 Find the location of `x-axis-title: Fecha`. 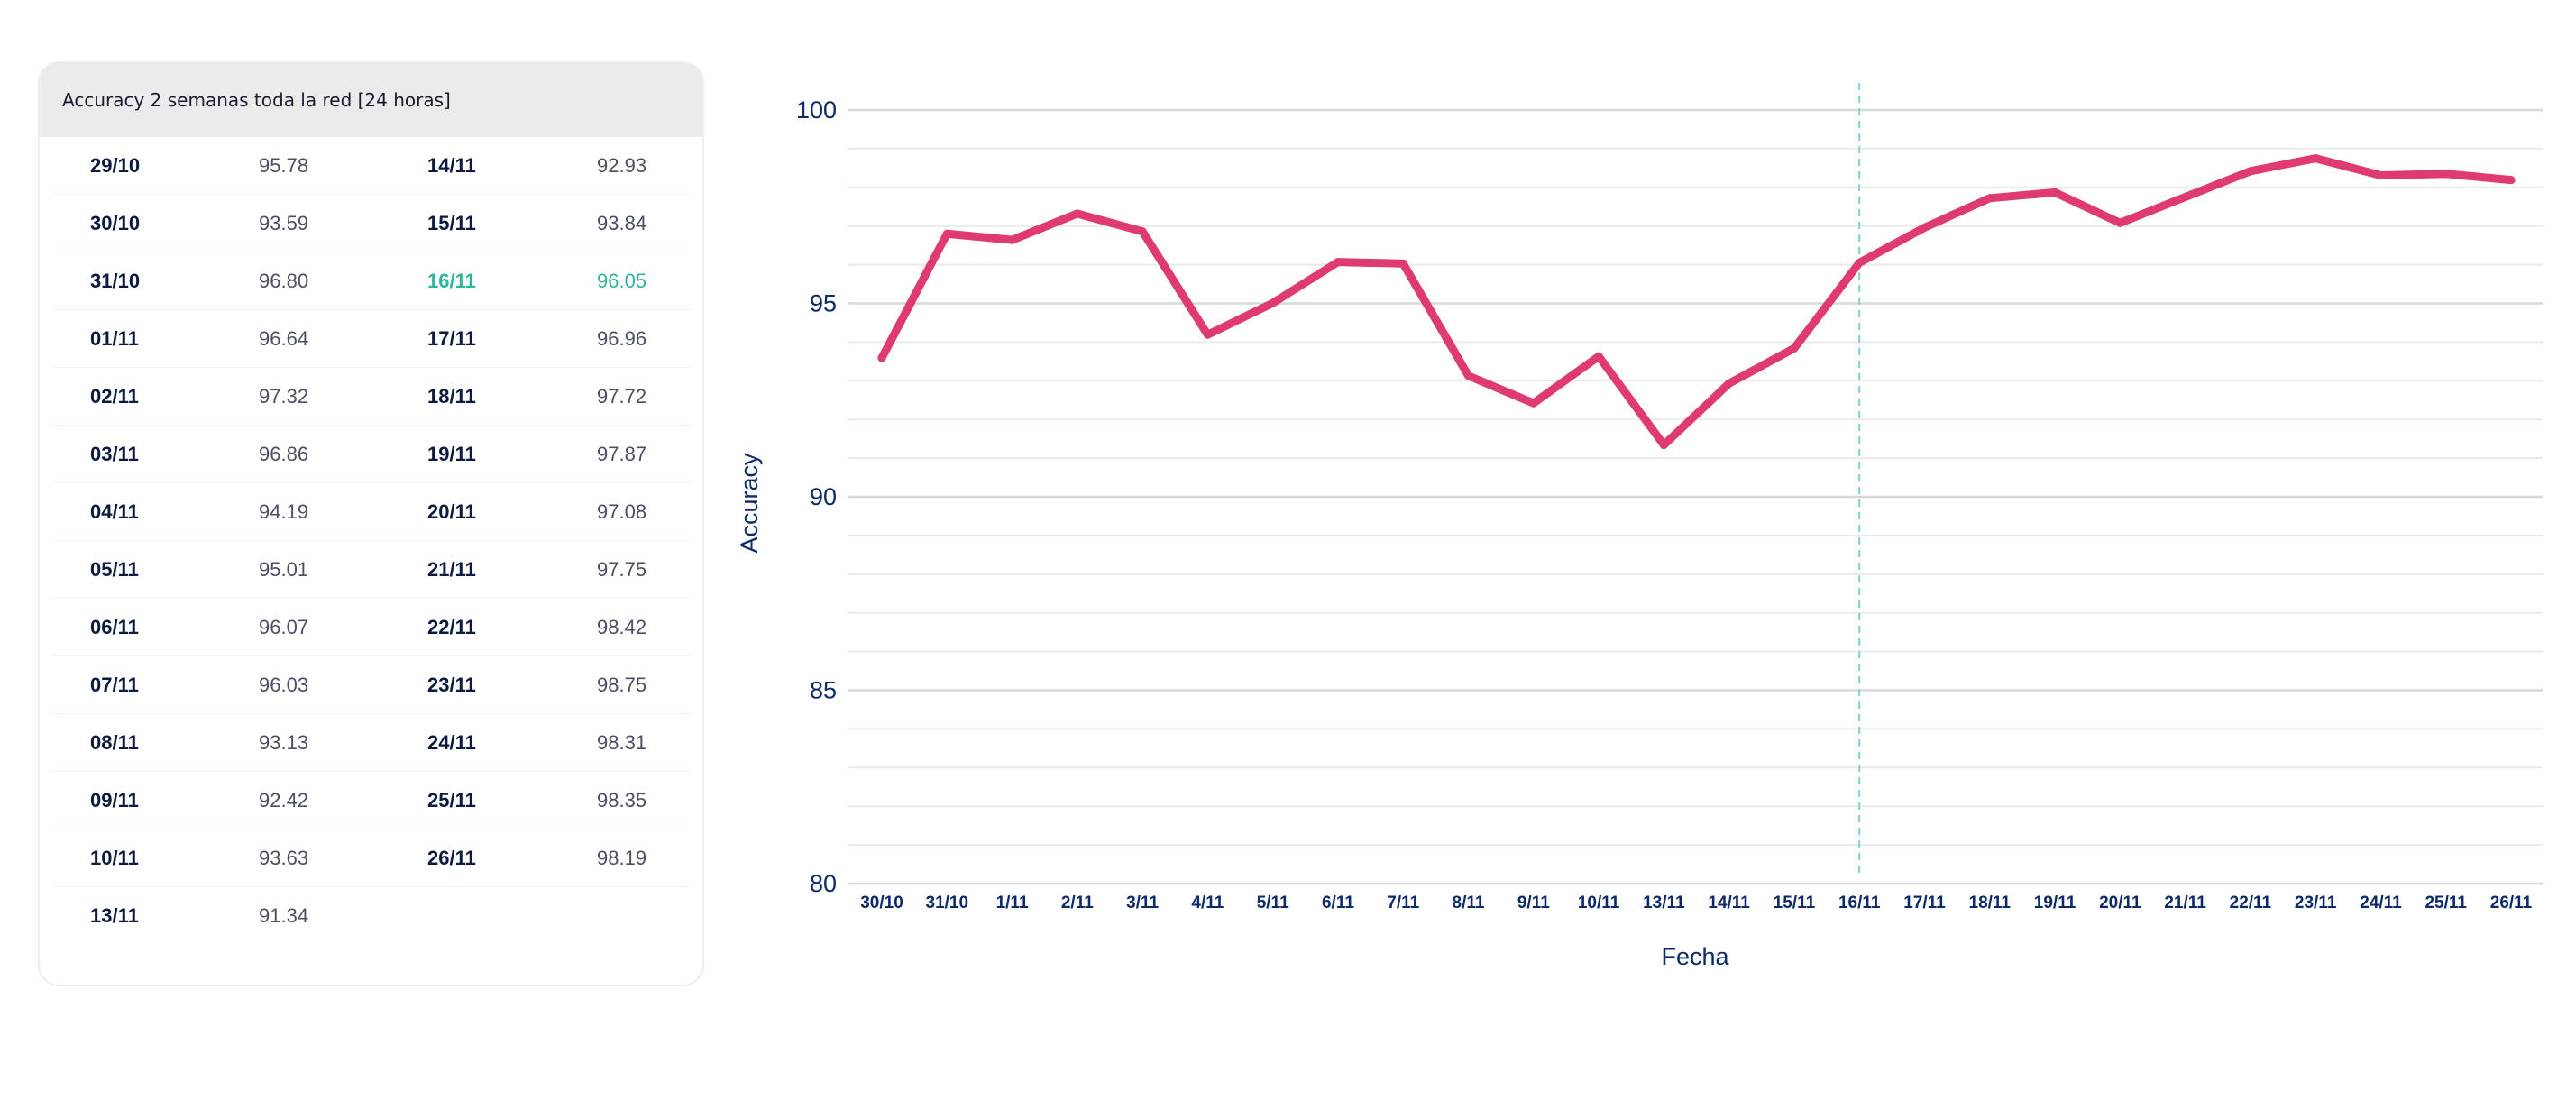

x-axis-title: Fecha is located at coordinates (1695, 956).